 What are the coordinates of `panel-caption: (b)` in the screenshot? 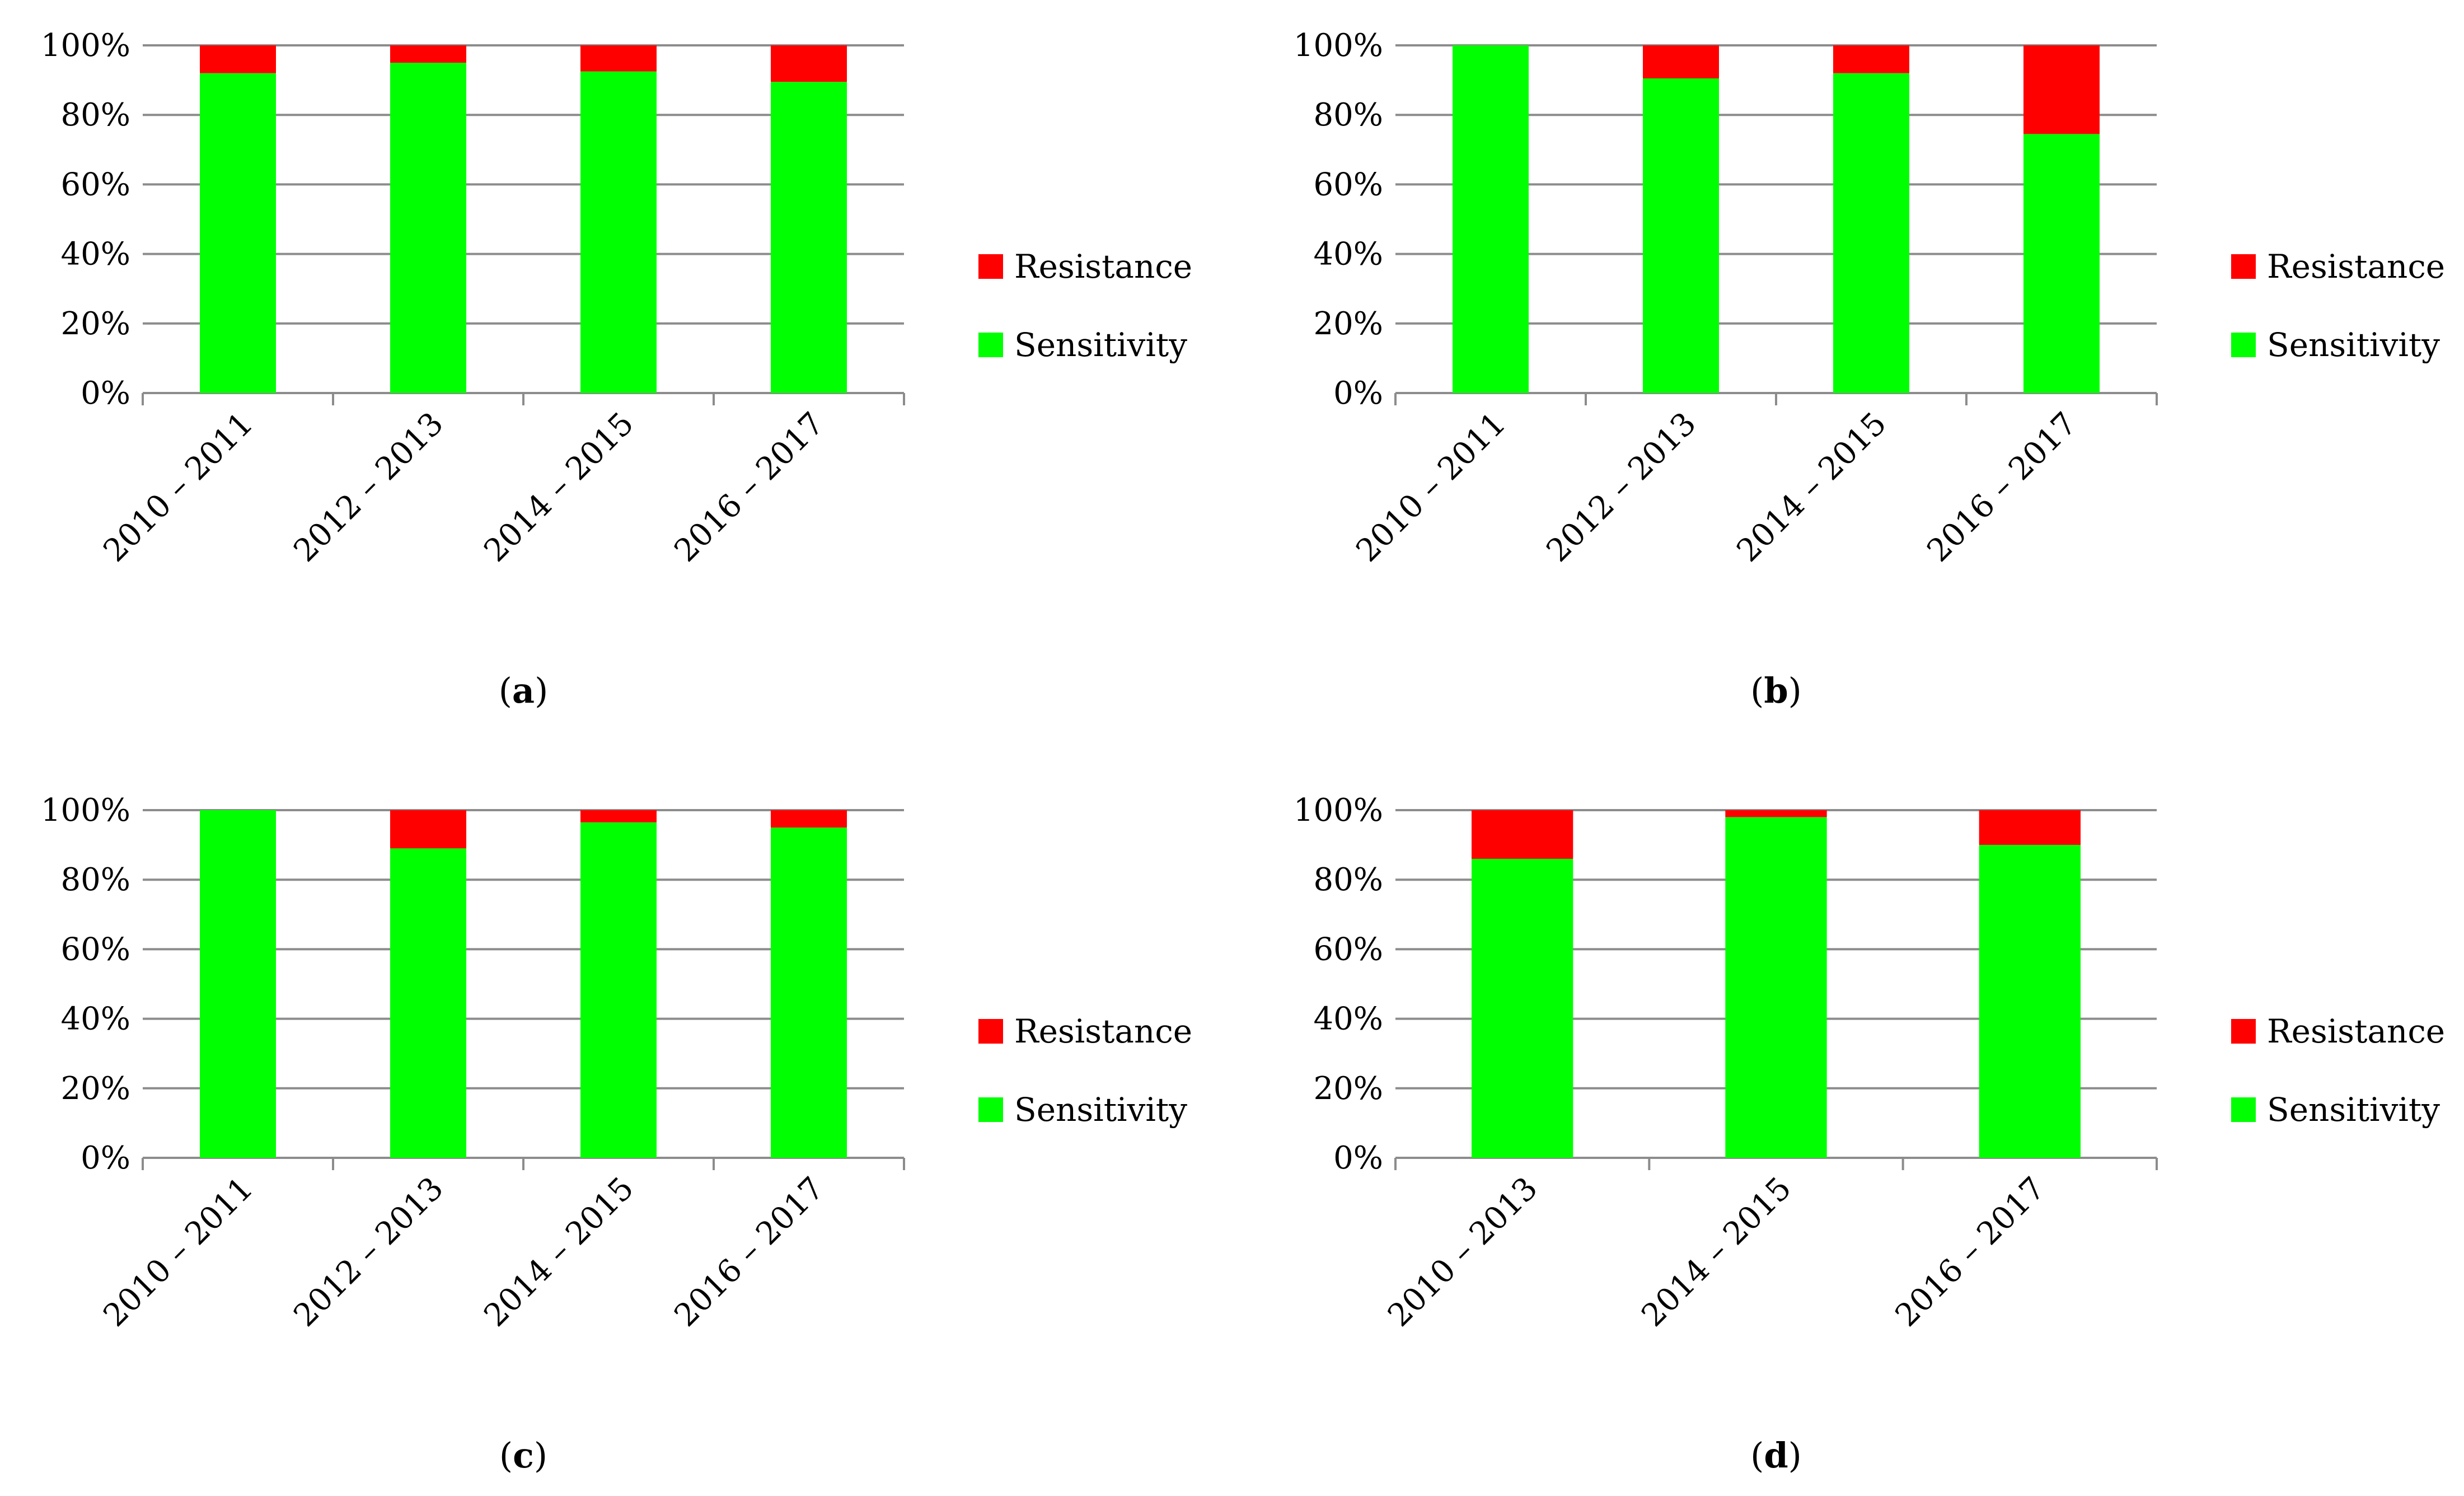 It's located at (1776, 690).